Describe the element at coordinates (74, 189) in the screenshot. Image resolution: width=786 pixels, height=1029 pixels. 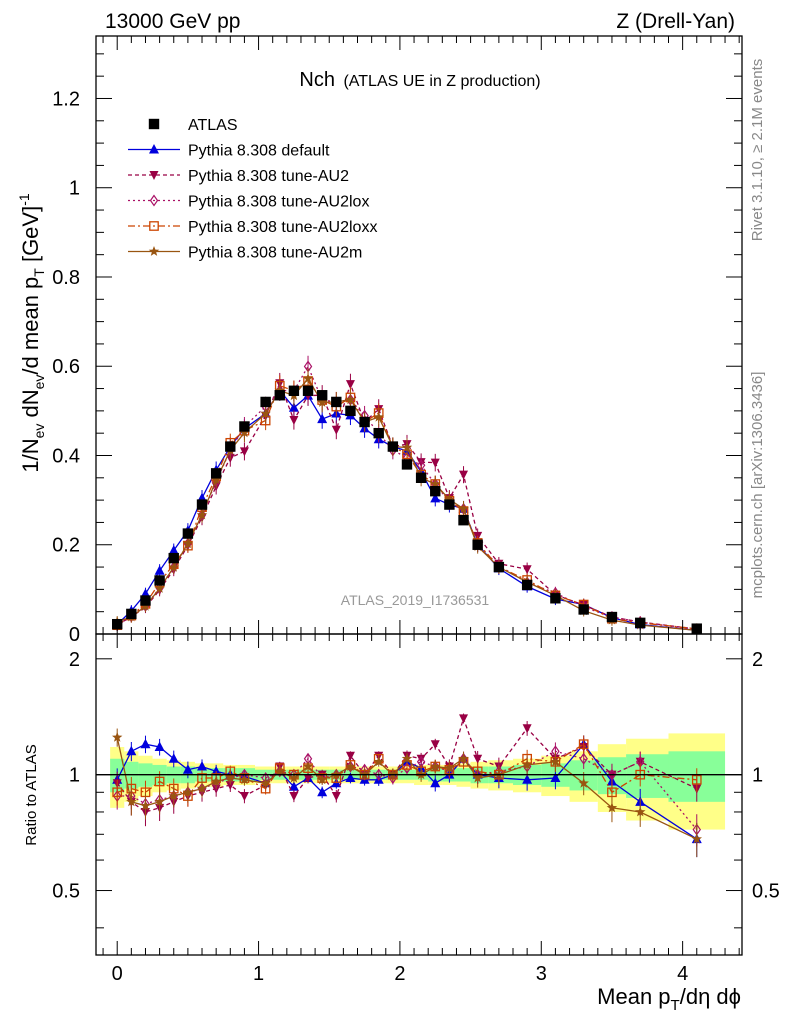
I see `y-tick-label: 1` at that location.